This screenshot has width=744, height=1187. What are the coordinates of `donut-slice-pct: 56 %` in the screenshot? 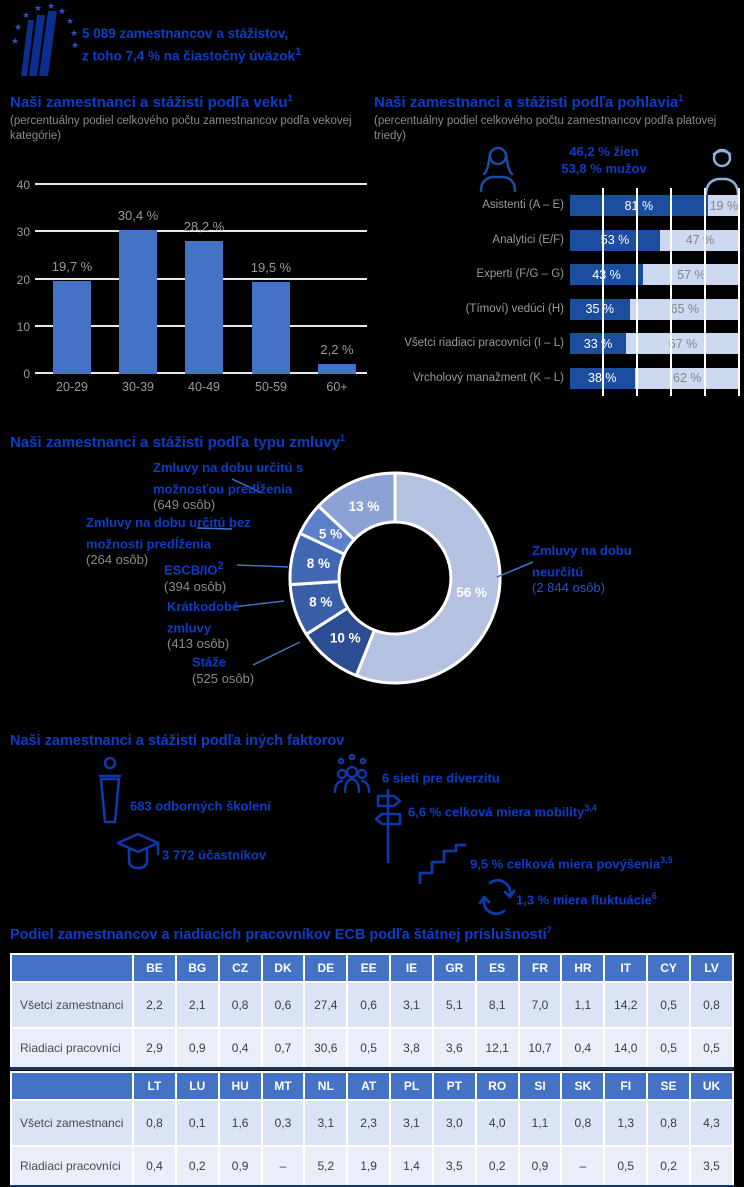 It's located at (471, 592).